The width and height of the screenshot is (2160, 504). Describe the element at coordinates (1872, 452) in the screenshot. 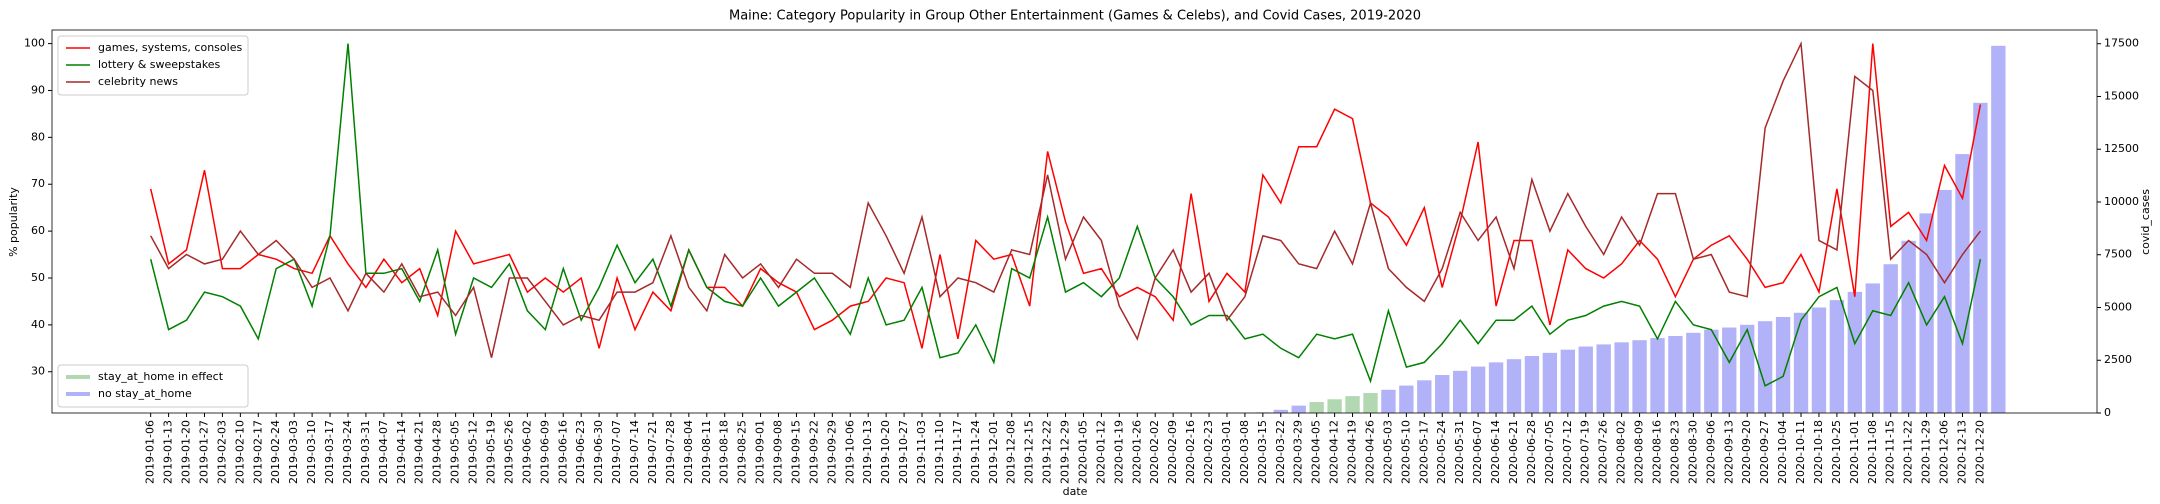

I see `x-tick-label: 2020-11-08` at that location.